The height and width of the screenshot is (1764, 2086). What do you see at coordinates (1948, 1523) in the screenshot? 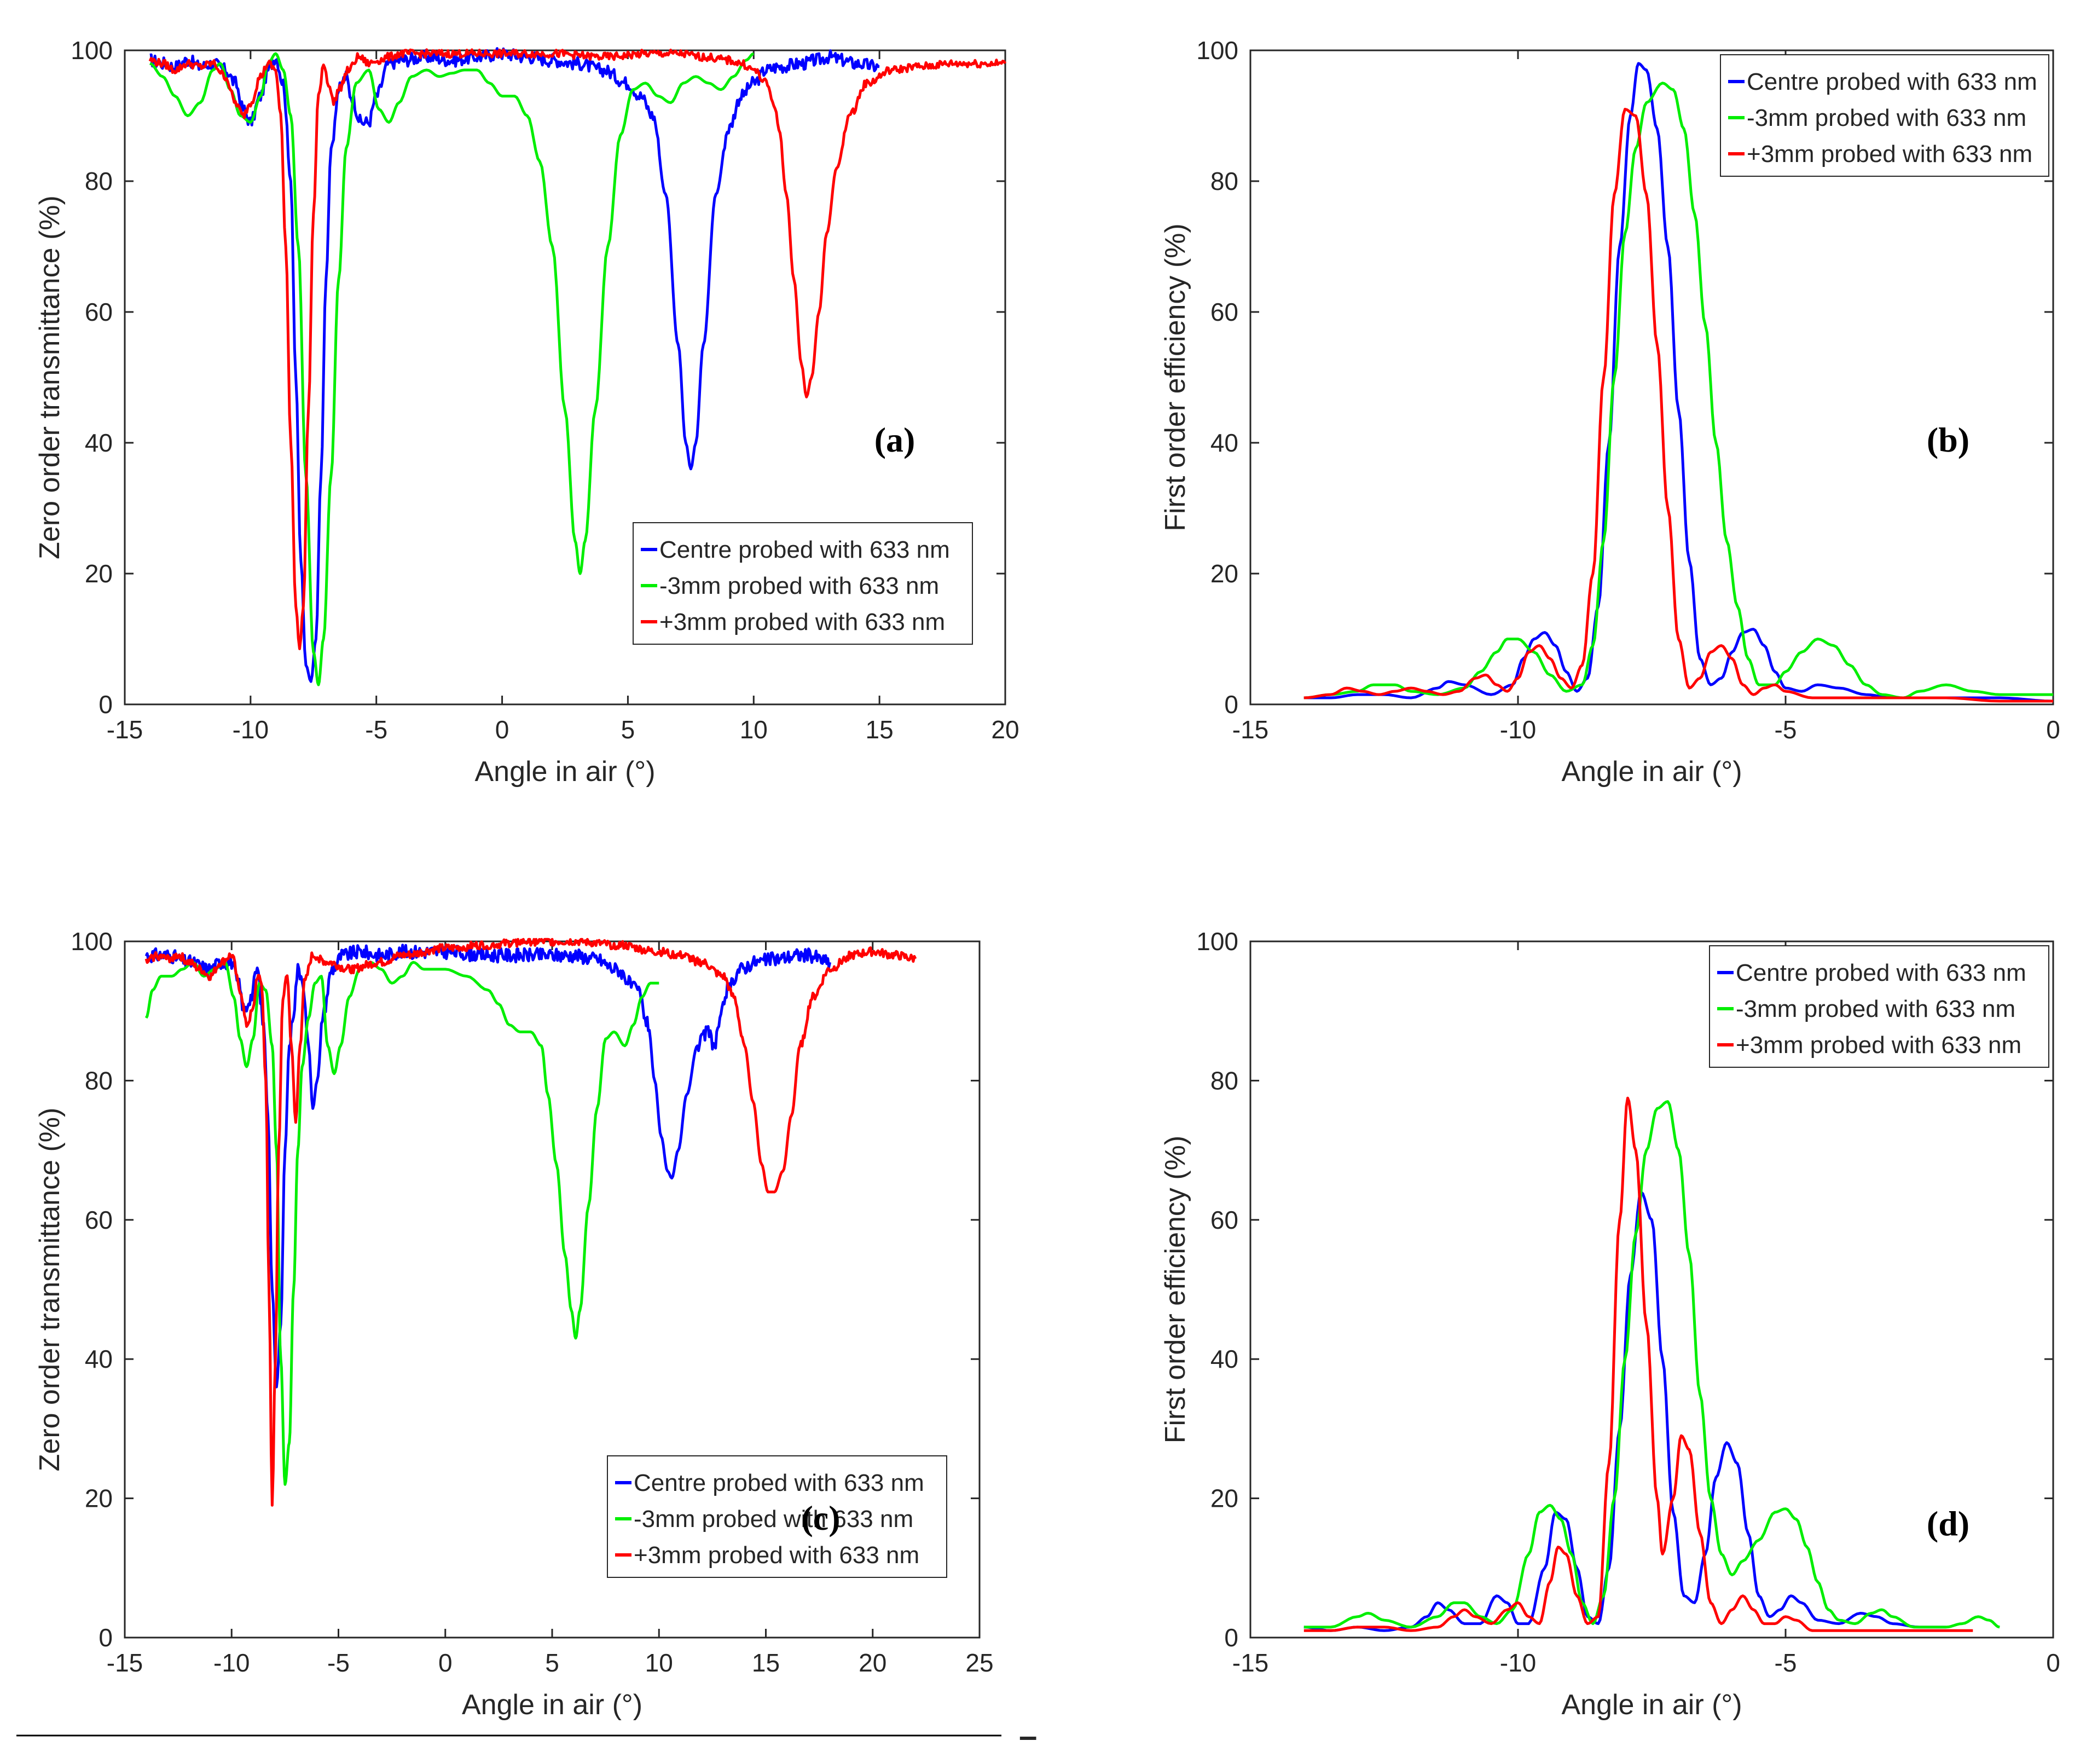
I see `panel-label: (d)` at bounding box center [1948, 1523].